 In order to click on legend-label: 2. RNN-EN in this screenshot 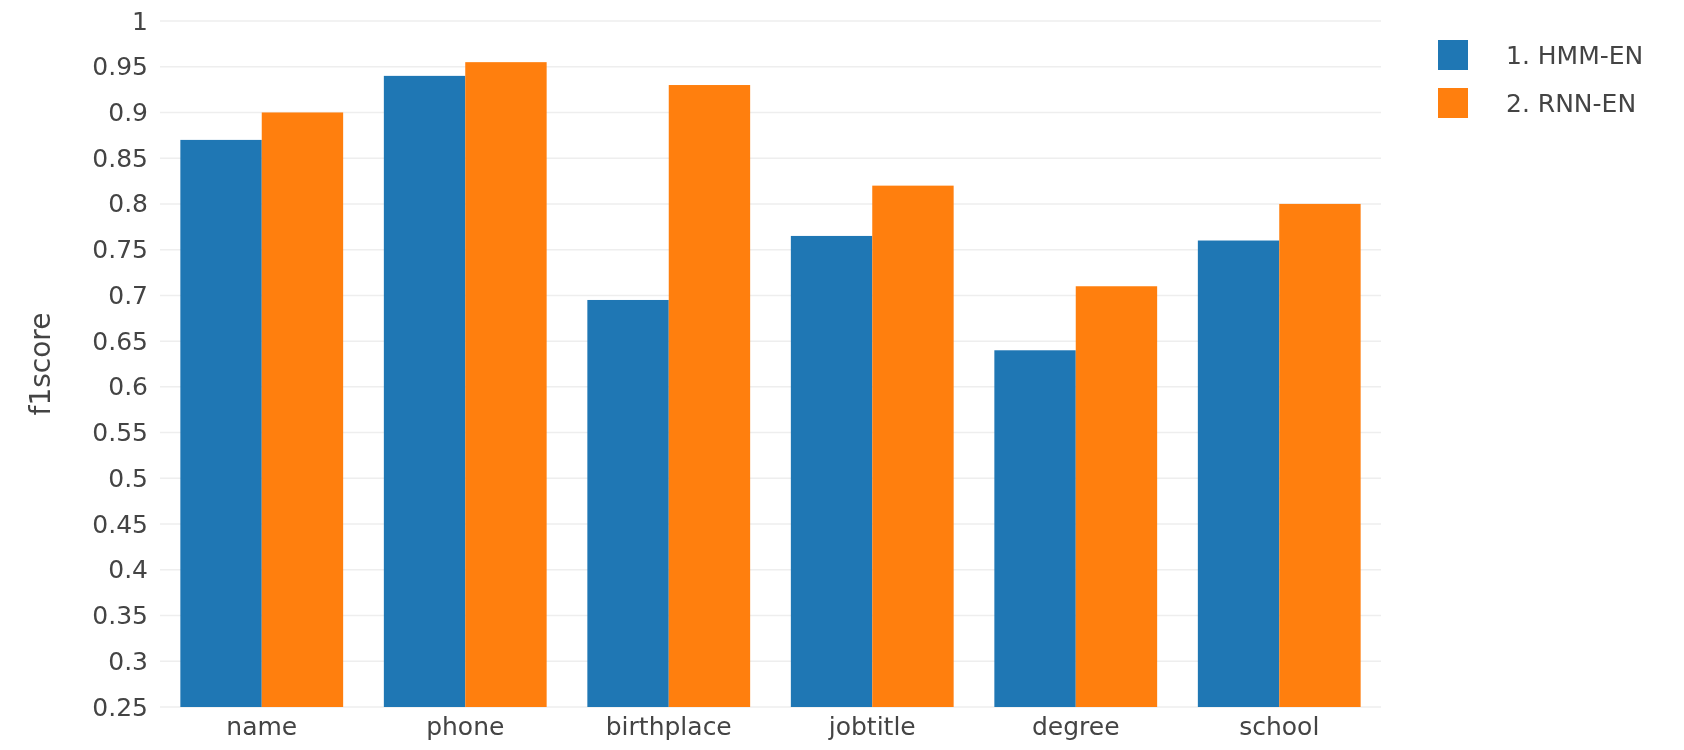, I will do `click(1571, 103)`.